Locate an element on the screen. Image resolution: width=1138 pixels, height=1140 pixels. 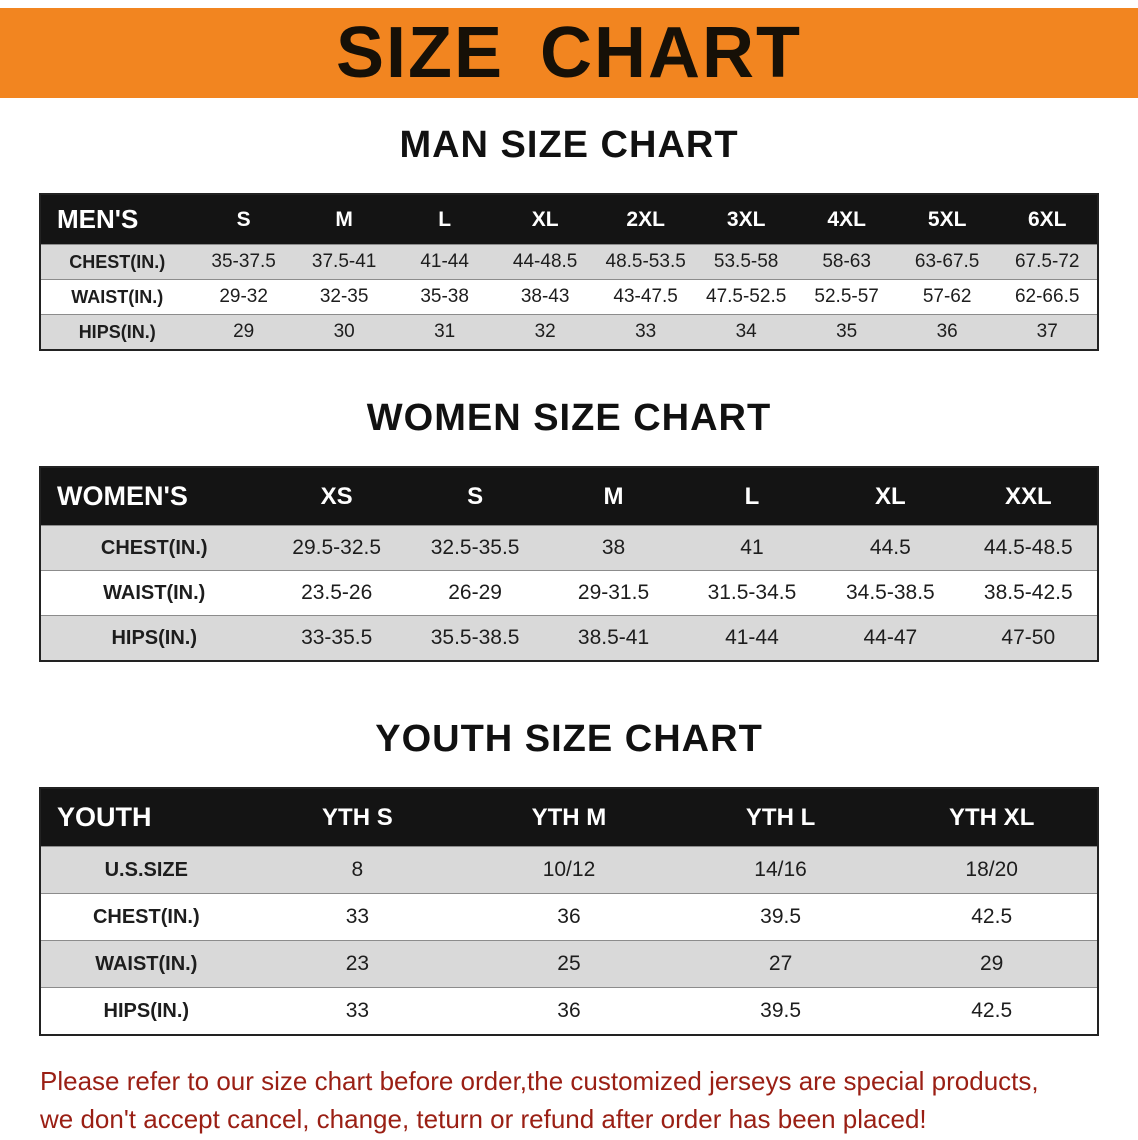
men-row-label: WAIST(IN.) is located at coordinates (117, 297).